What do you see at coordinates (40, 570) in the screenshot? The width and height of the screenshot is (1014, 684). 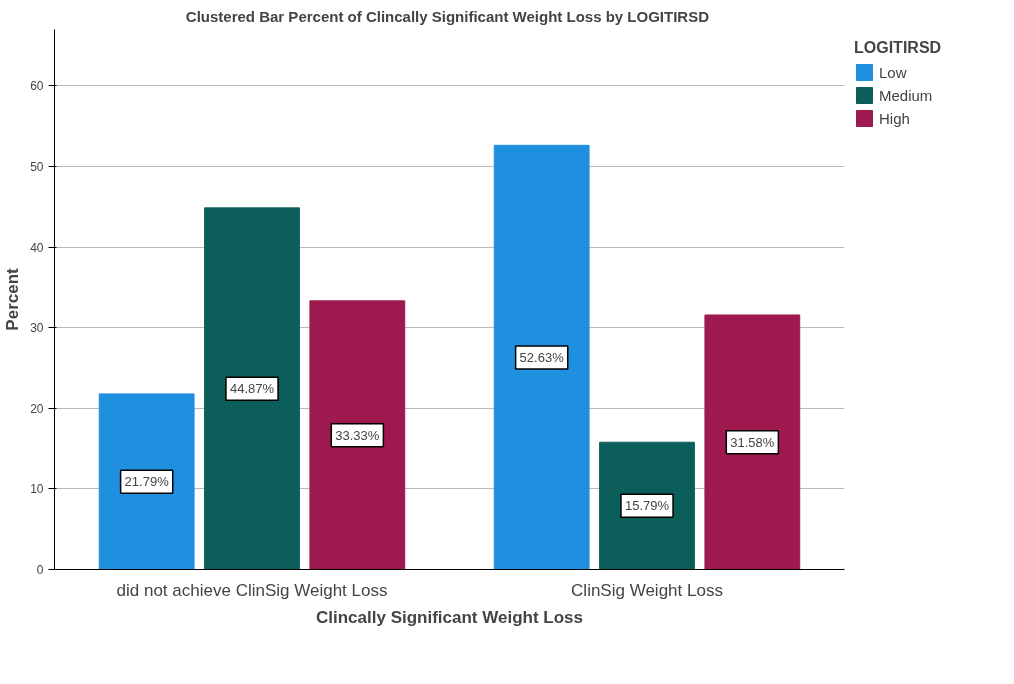 I see `y-tick-label: 0` at bounding box center [40, 570].